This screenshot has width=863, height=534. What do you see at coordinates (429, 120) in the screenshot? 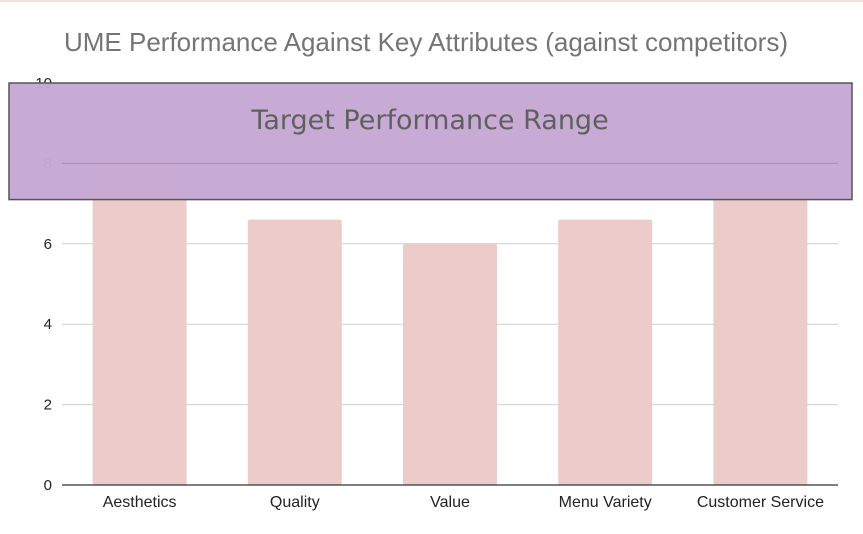
I see `target-range-label: Target Performance Range` at bounding box center [429, 120].